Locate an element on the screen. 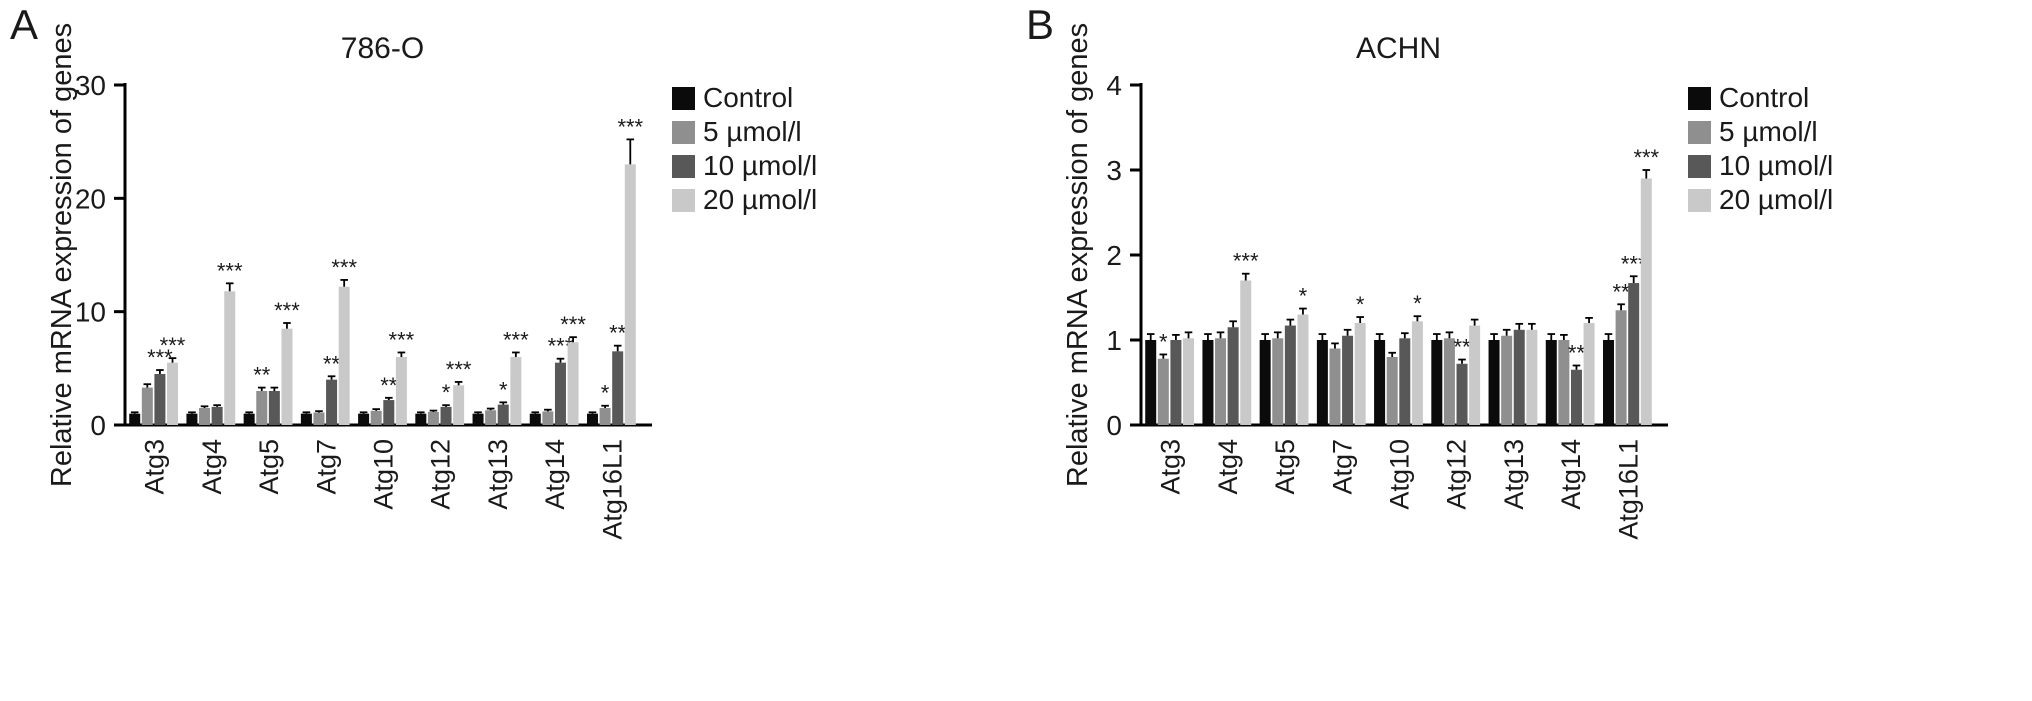  y-tick-label: 20 is located at coordinates (90, 198).